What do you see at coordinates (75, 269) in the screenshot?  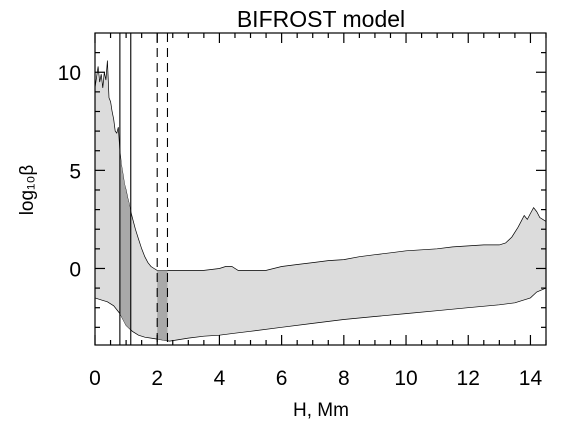 I see `y-tick-label-0: 0` at bounding box center [75, 269].